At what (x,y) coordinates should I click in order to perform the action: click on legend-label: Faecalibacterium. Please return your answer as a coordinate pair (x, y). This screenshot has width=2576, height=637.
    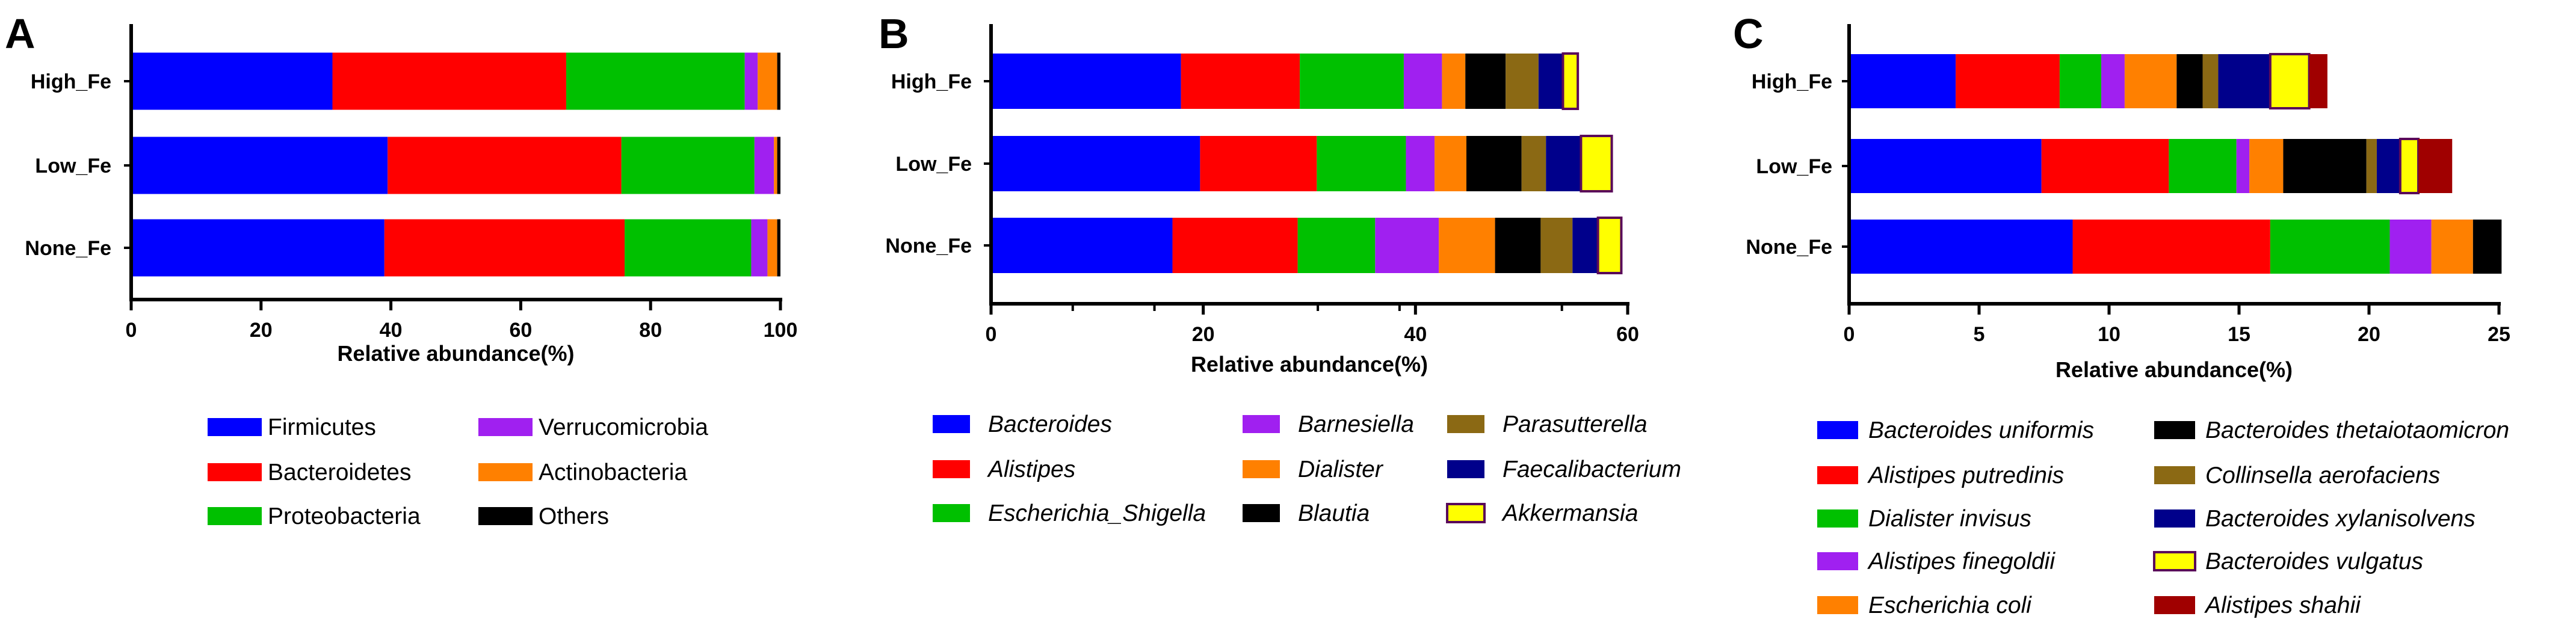
    Looking at the image, I should click on (1592, 469).